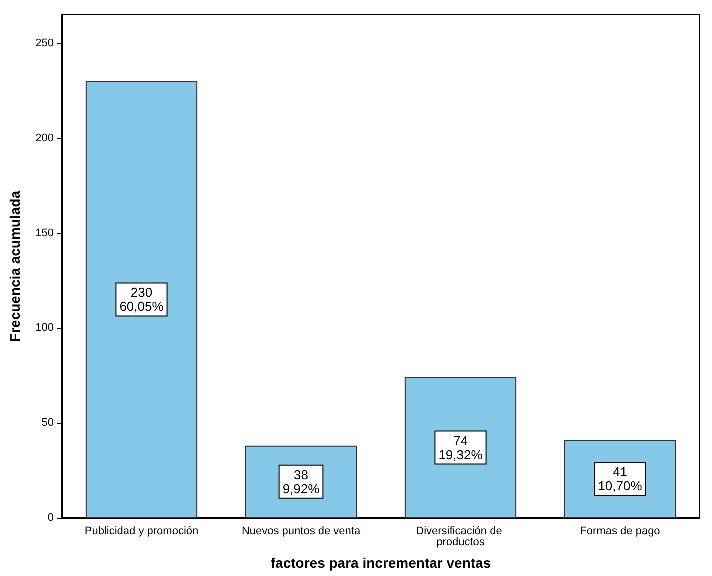 Image resolution: width=712 pixels, height=576 pixels. Describe the element at coordinates (302, 532) in the screenshot. I see `x-tick-label: Nuevos puntos de venta` at that location.